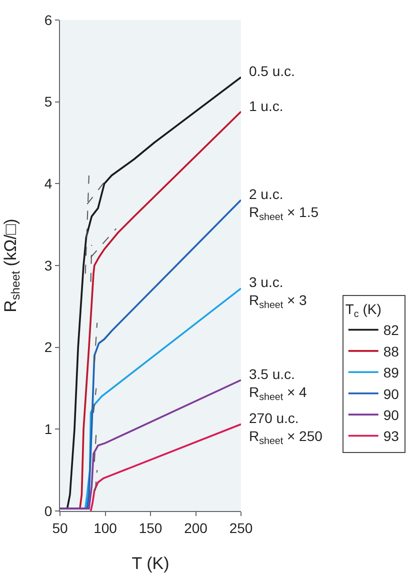 The height and width of the screenshot is (573, 418). What do you see at coordinates (278, 293) in the screenshot?
I see `text: 3 u.c. R$_{sheet}$ × 3` at bounding box center [278, 293].